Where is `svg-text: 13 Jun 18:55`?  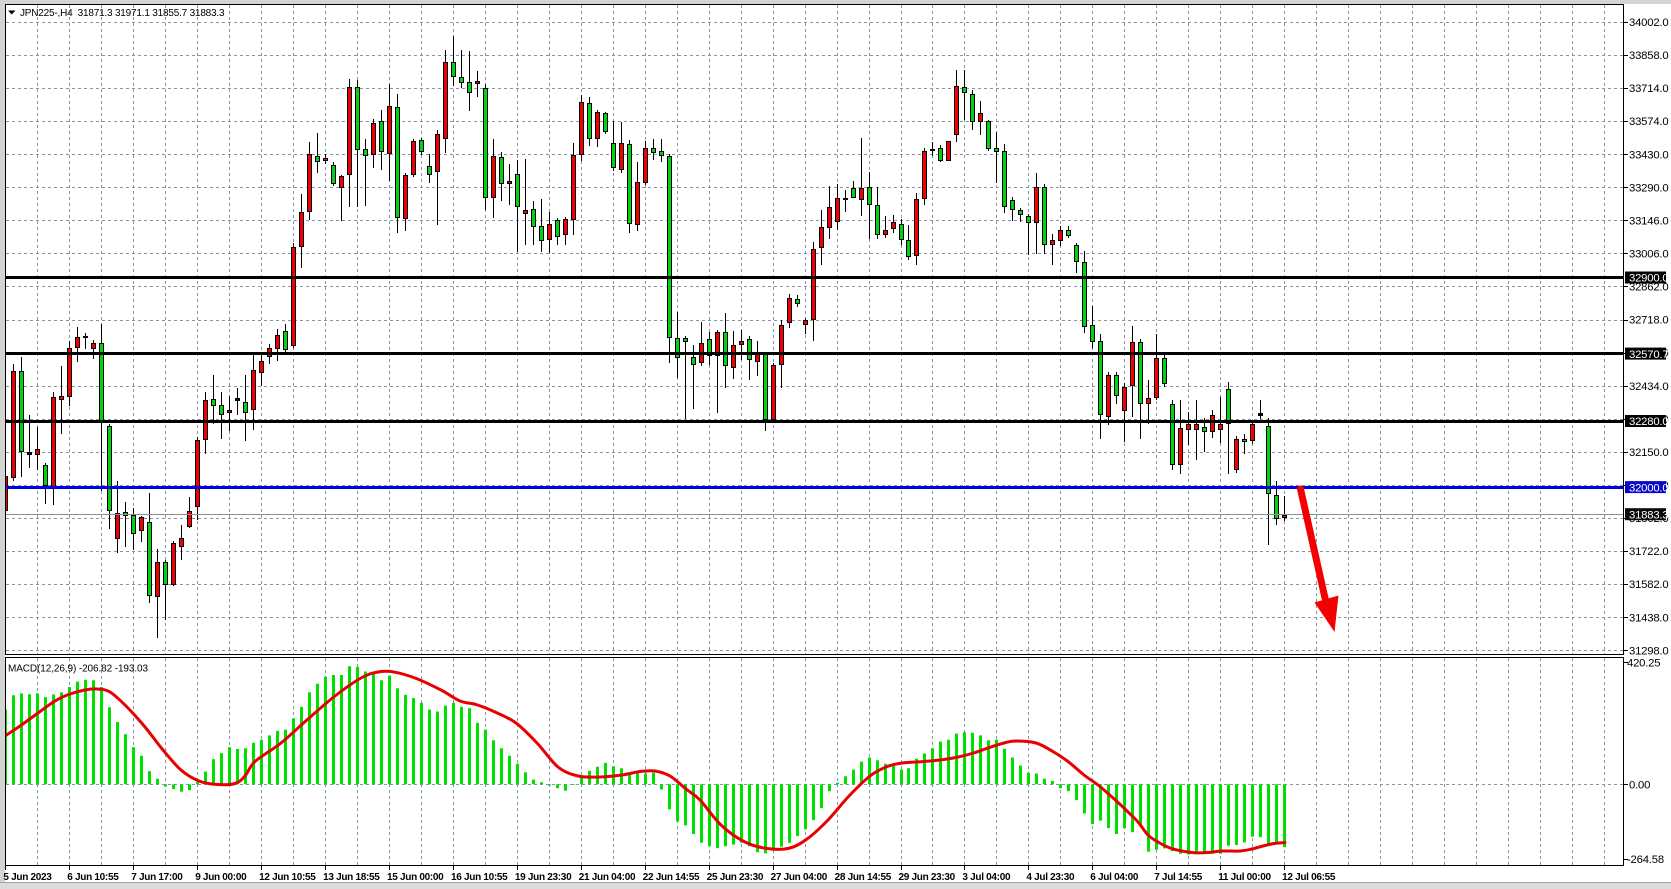
svg-text: 13 Jun 18:55 is located at coordinates (351, 877).